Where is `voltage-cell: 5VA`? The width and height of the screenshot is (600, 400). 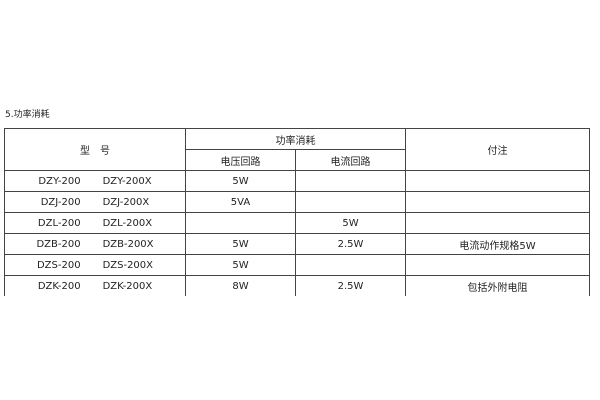 voltage-cell: 5VA is located at coordinates (240, 202).